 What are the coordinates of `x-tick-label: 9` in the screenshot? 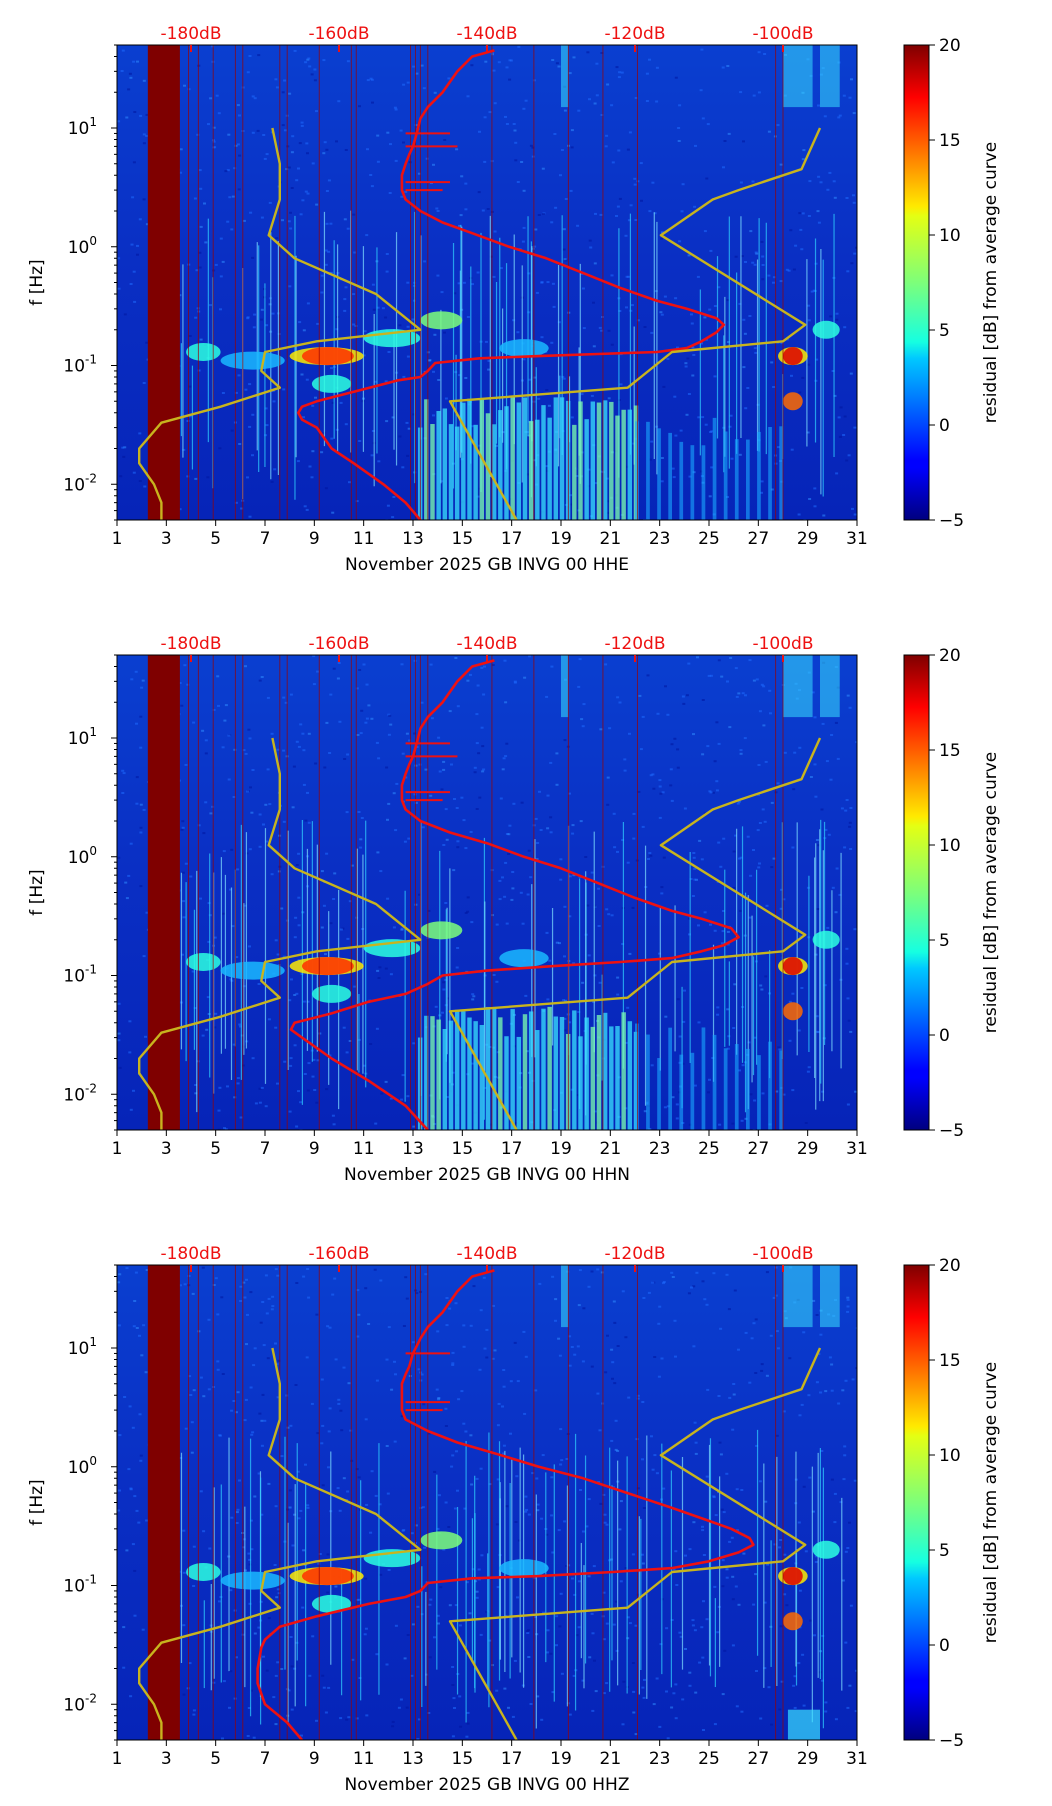 It's located at (314, 1759).